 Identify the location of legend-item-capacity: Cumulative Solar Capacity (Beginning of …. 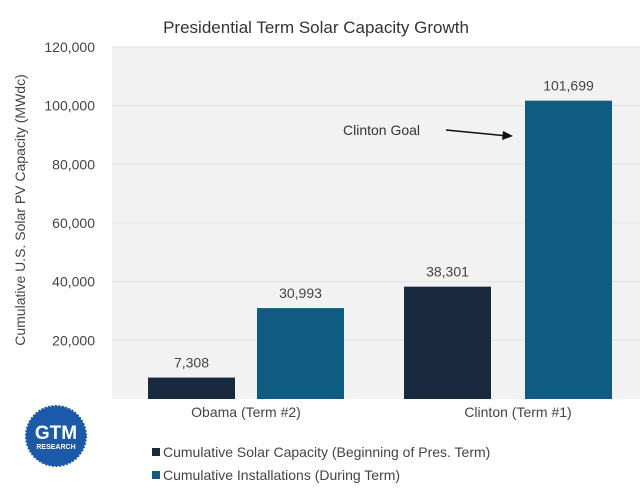
(321, 452).